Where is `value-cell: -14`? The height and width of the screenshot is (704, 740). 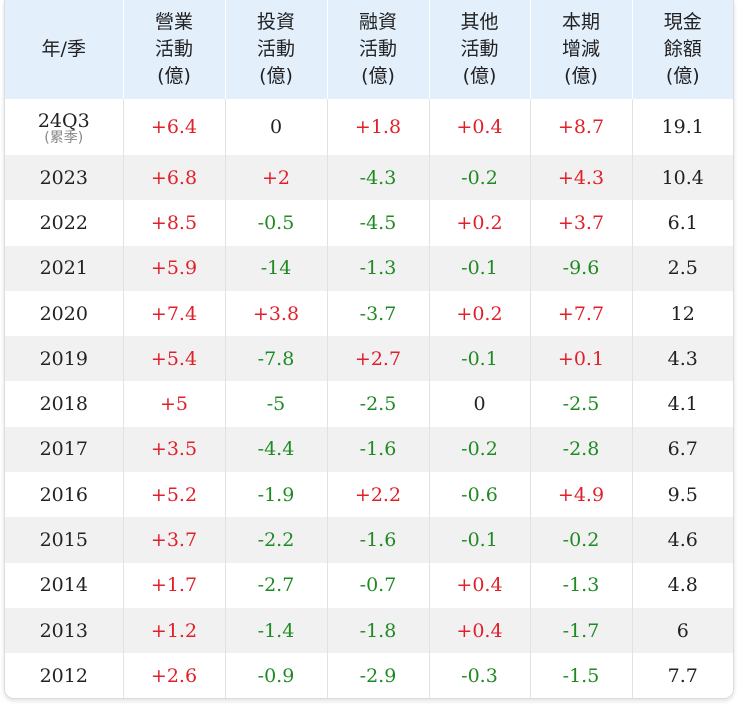
value-cell: -14 is located at coordinates (275, 268).